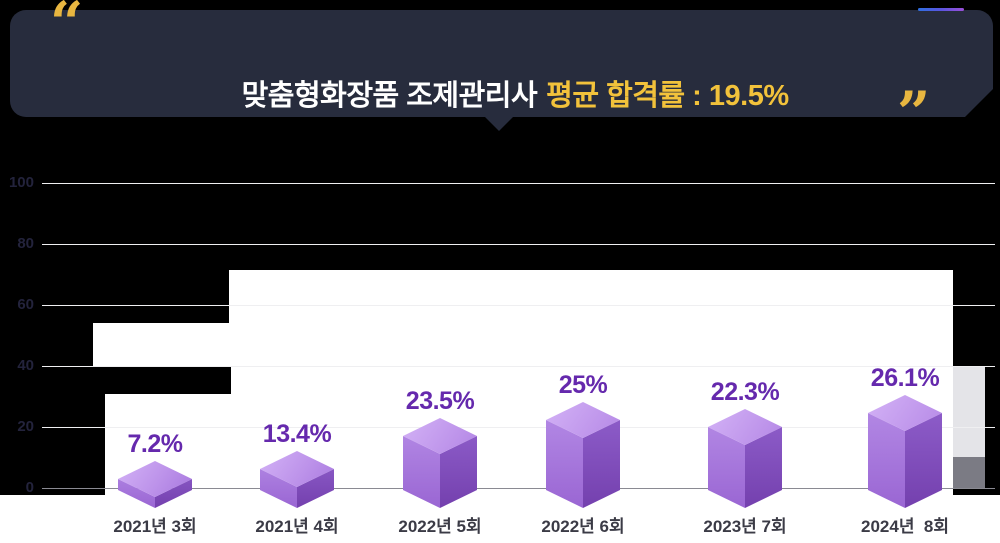 The image size is (1000, 543). Describe the element at coordinates (583, 526) in the screenshot. I see `x-axis-category-label: 2022년 6회` at that location.